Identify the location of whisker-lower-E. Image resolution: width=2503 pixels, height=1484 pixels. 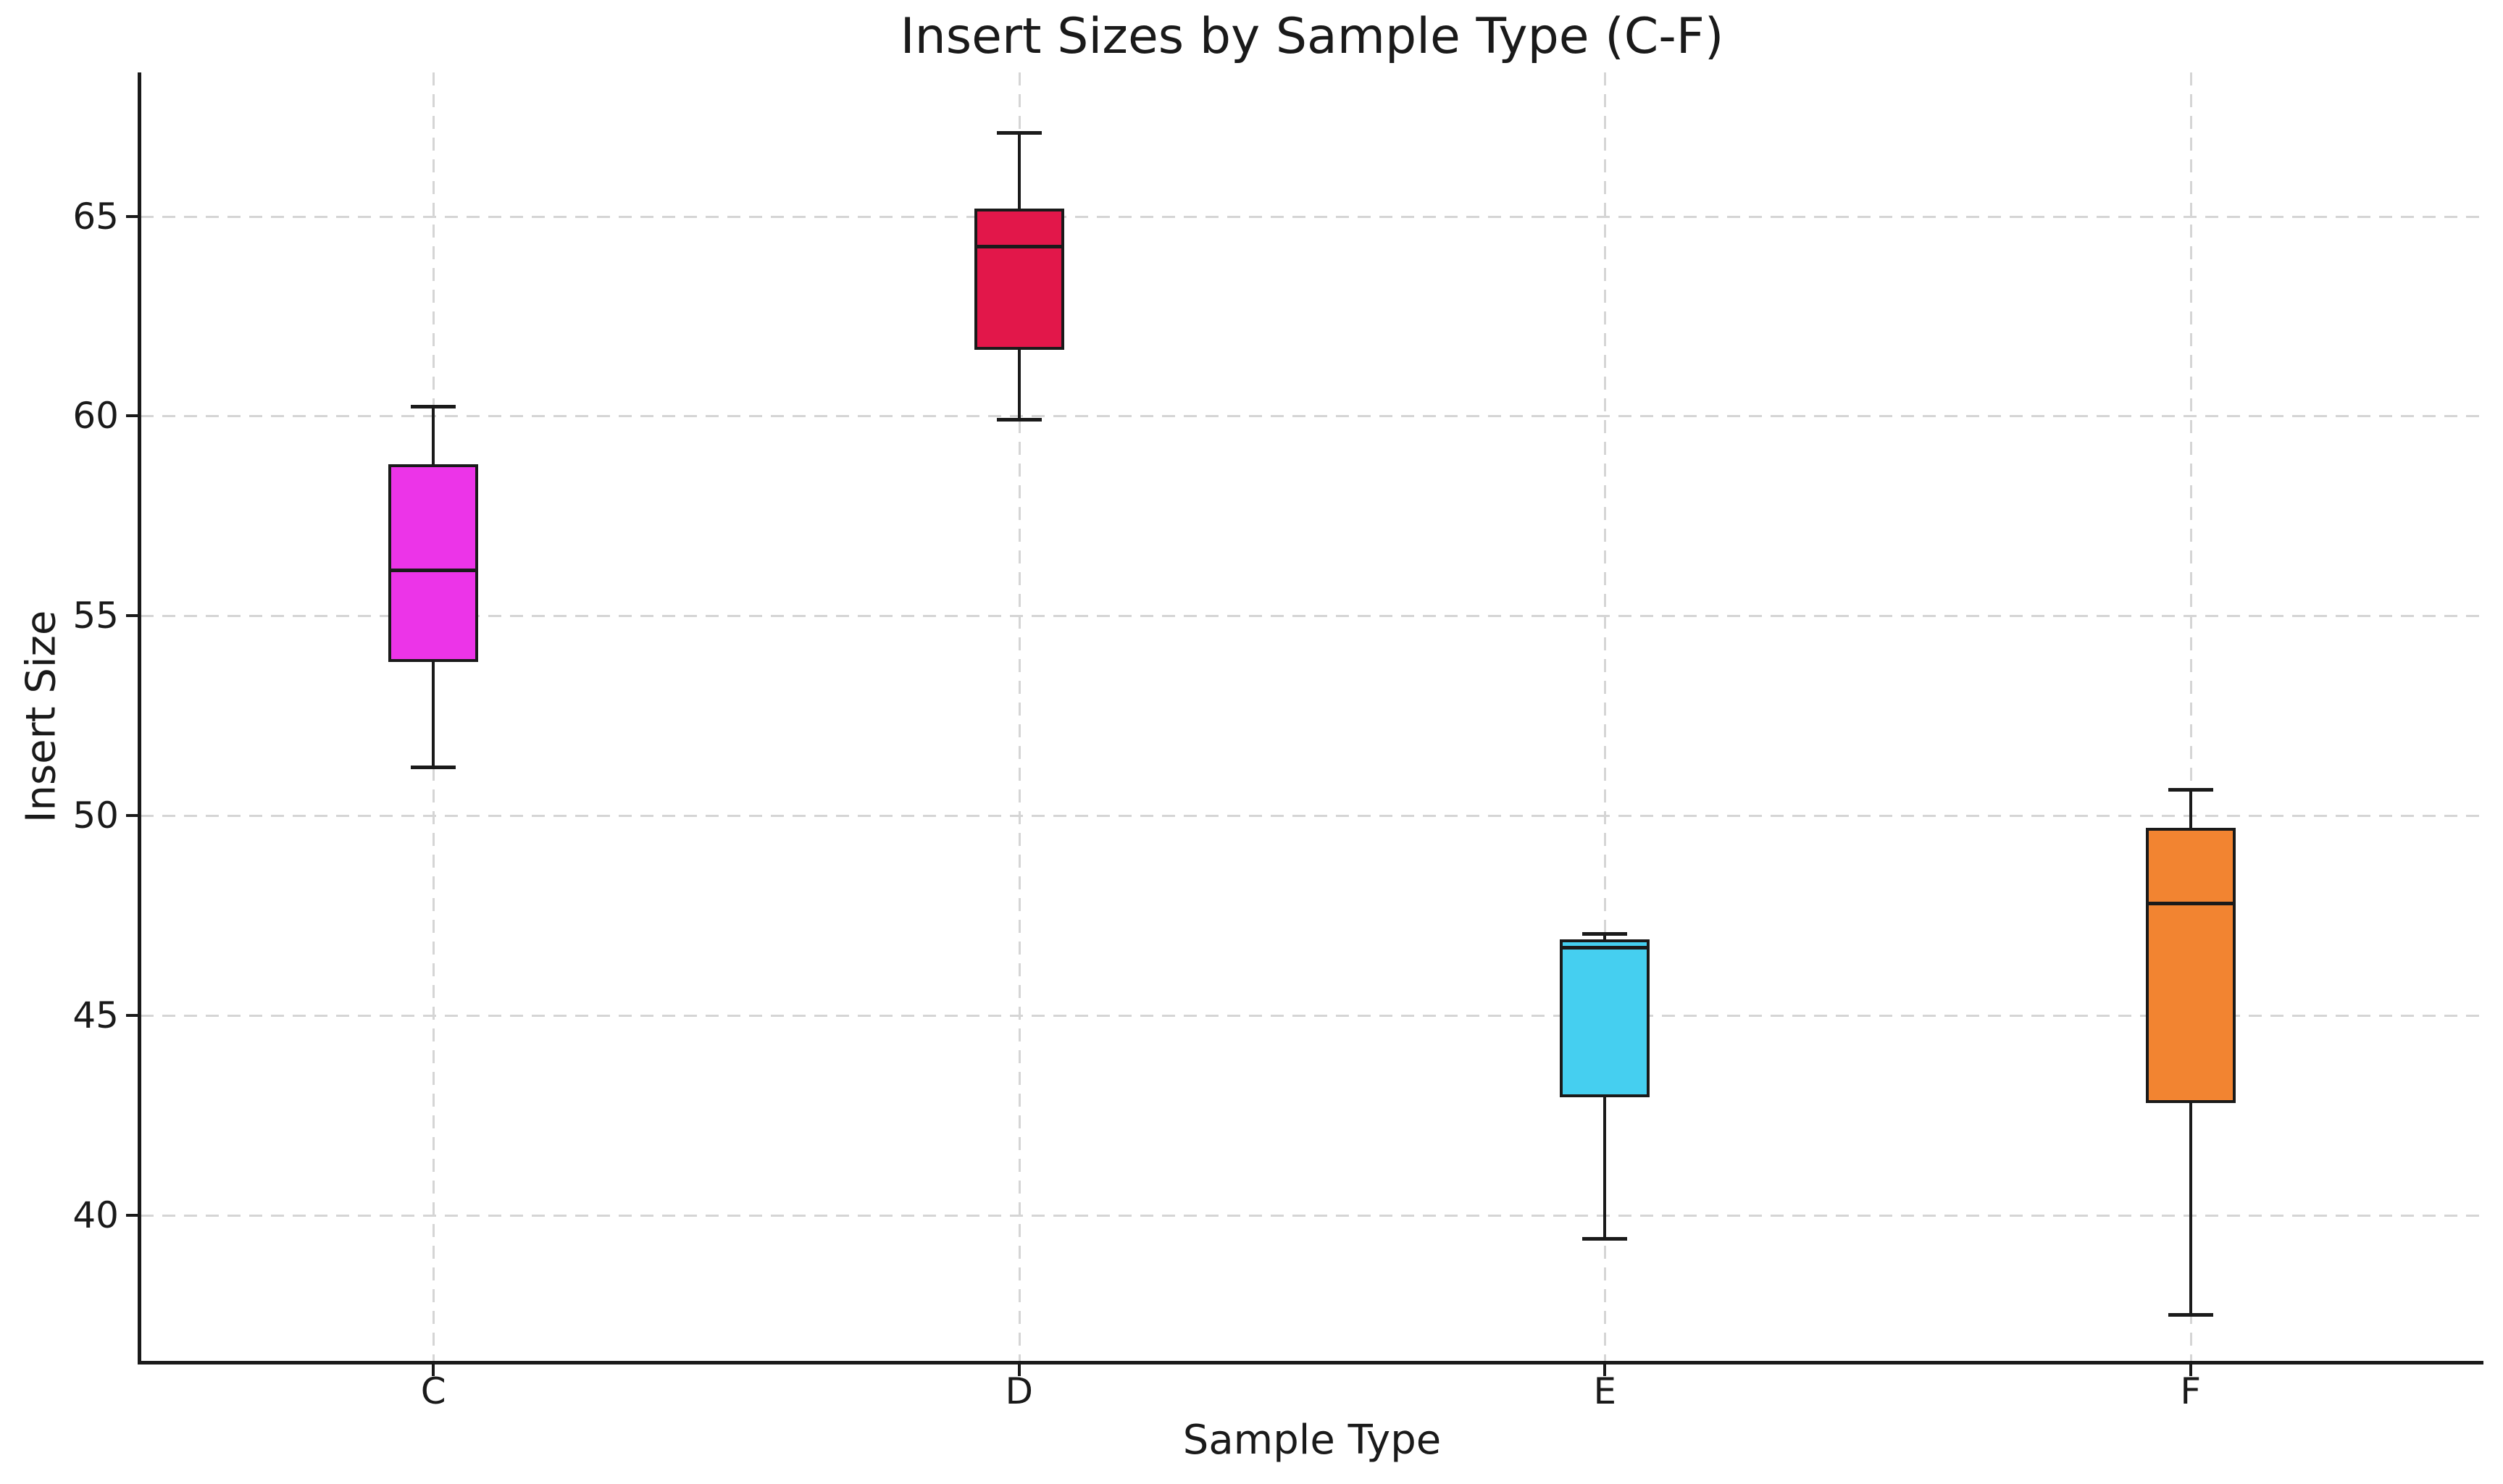
(1605, 1168).